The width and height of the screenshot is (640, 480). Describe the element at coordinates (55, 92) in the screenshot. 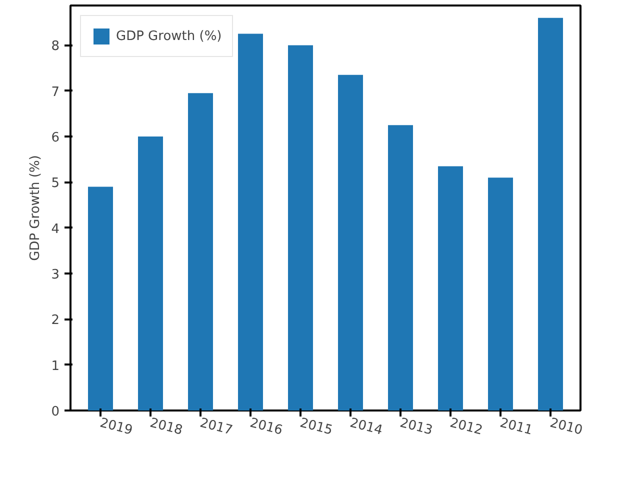

I see `y-tick-label: 7` at that location.